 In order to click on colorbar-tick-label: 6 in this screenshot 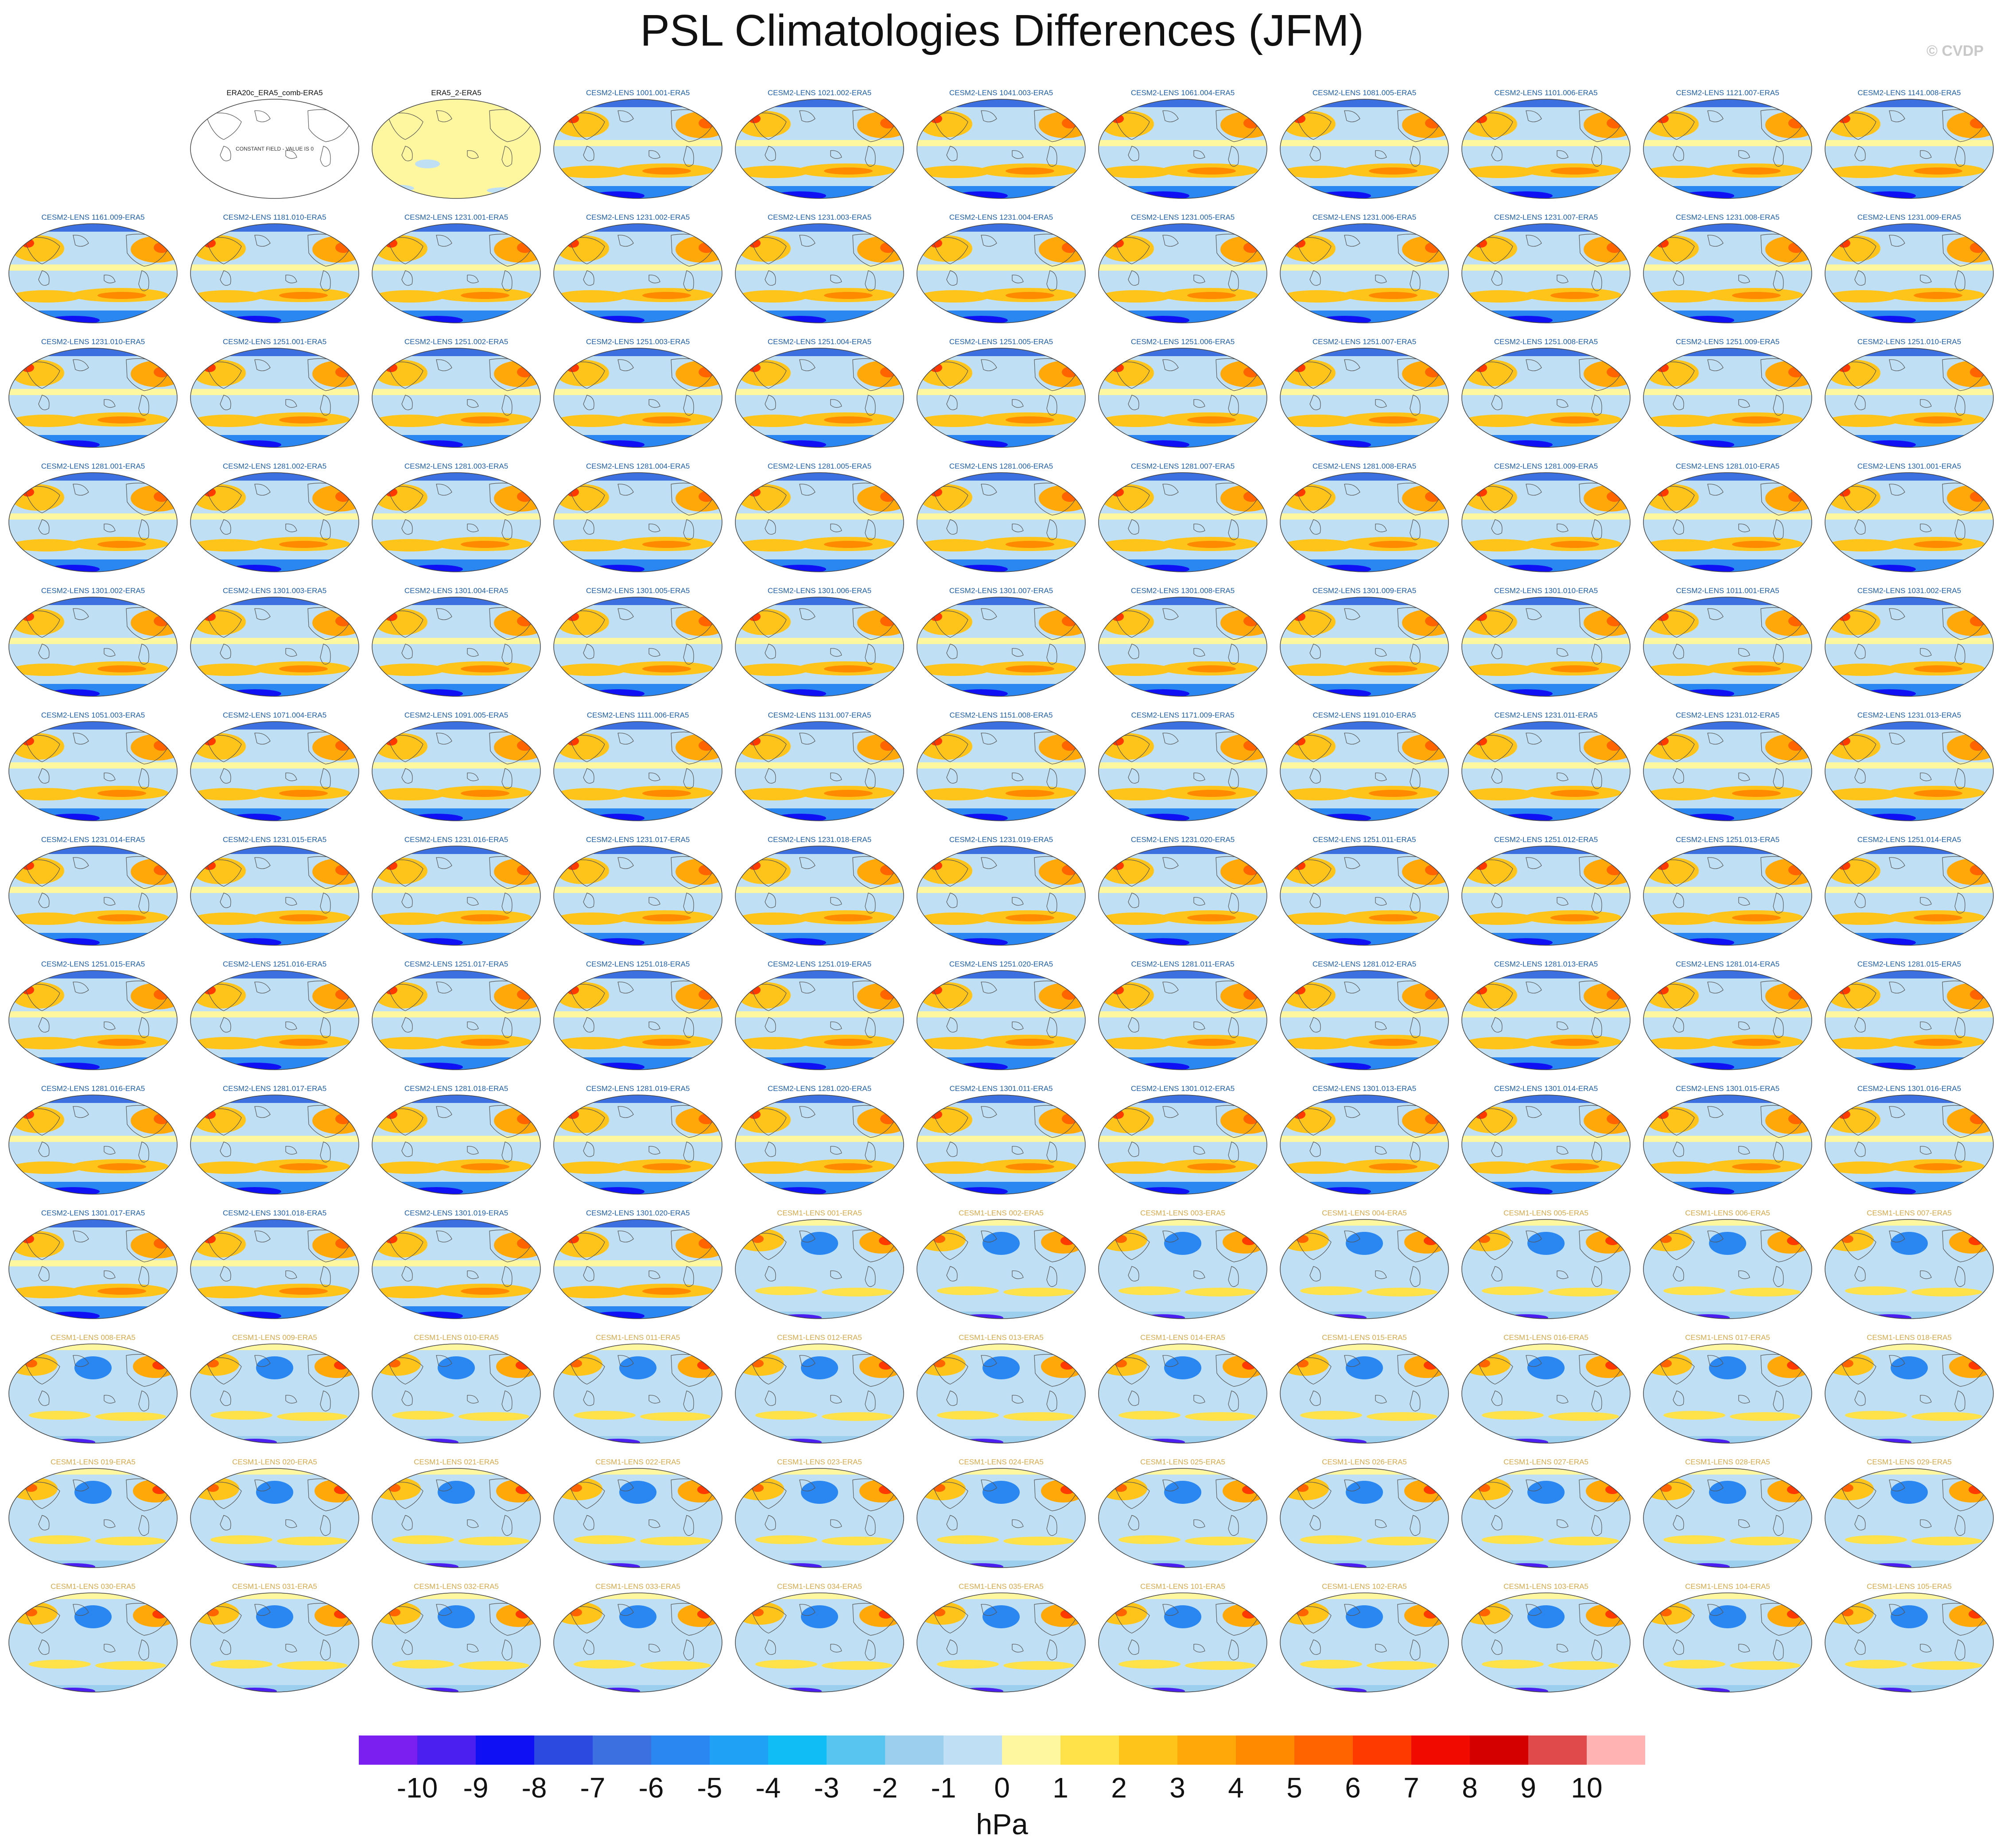, I will do `click(1353, 1788)`.